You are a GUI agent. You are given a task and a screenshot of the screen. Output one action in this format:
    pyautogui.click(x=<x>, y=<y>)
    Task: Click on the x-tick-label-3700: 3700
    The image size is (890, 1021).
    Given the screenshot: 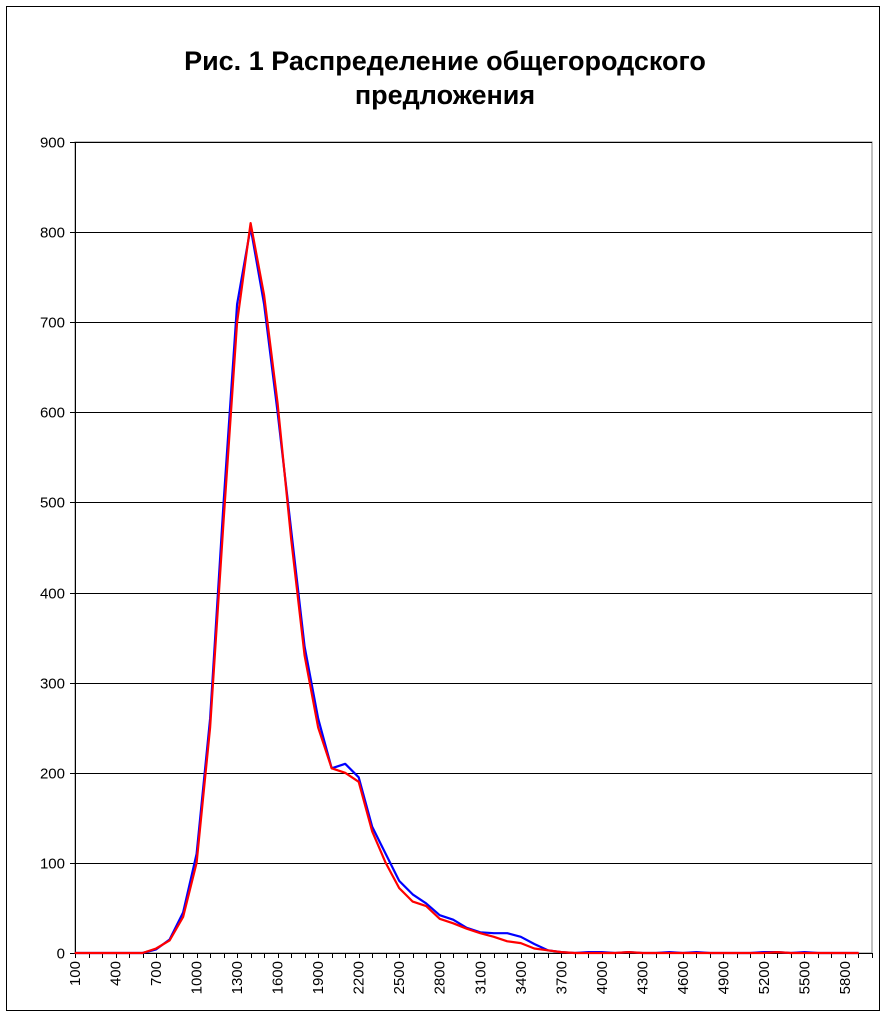 What is the action you would take?
    pyautogui.click(x=561, y=977)
    